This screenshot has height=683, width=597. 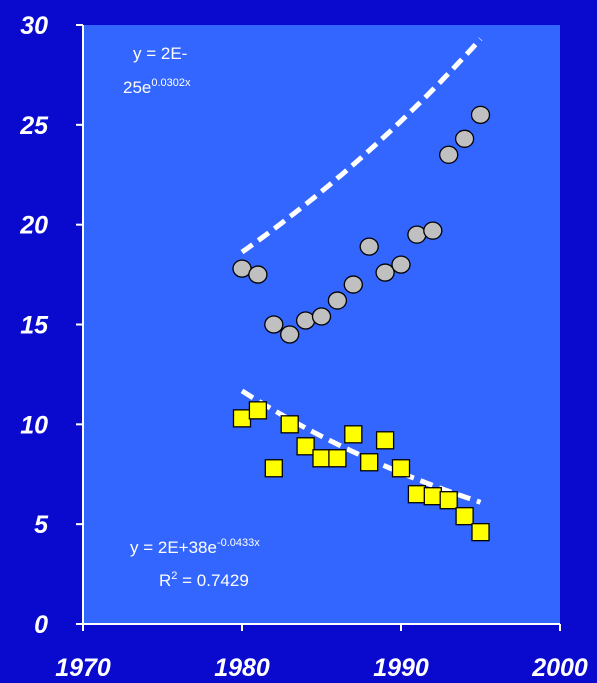 What do you see at coordinates (242, 668) in the screenshot?
I see `x-tick-label: 1980` at bounding box center [242, 668].